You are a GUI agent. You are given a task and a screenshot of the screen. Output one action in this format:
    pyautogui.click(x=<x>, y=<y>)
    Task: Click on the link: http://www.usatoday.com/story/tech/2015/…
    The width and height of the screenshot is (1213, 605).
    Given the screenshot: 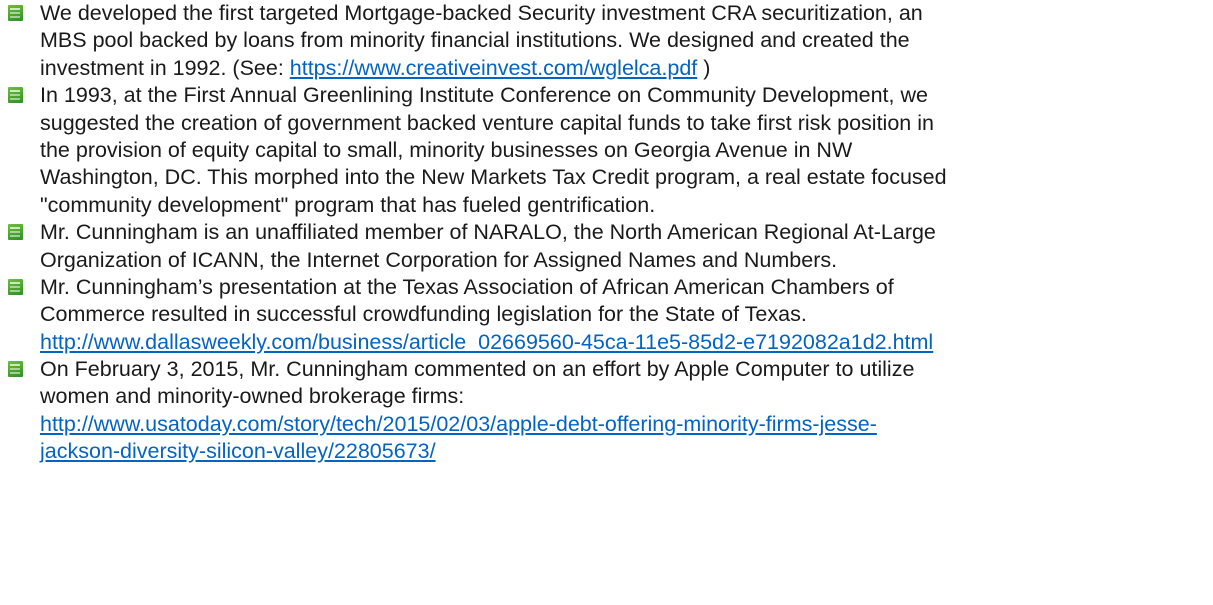 What is the action you would take?
    pyautogui.click(x=458, y=423)
    